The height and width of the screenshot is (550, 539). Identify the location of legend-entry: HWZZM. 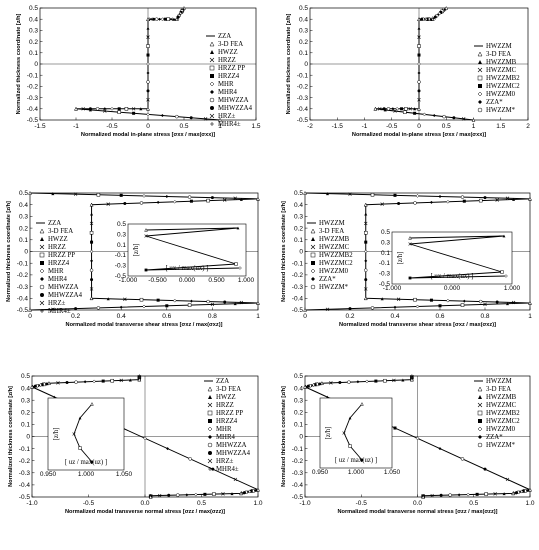
(332, 223).